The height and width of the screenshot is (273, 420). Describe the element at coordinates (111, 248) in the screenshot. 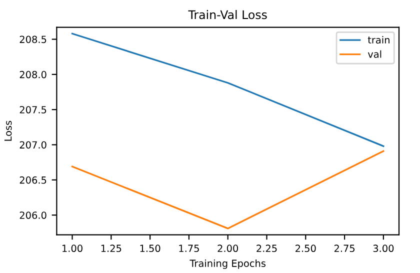

I see `x-tick-label: 1.25` at that location.